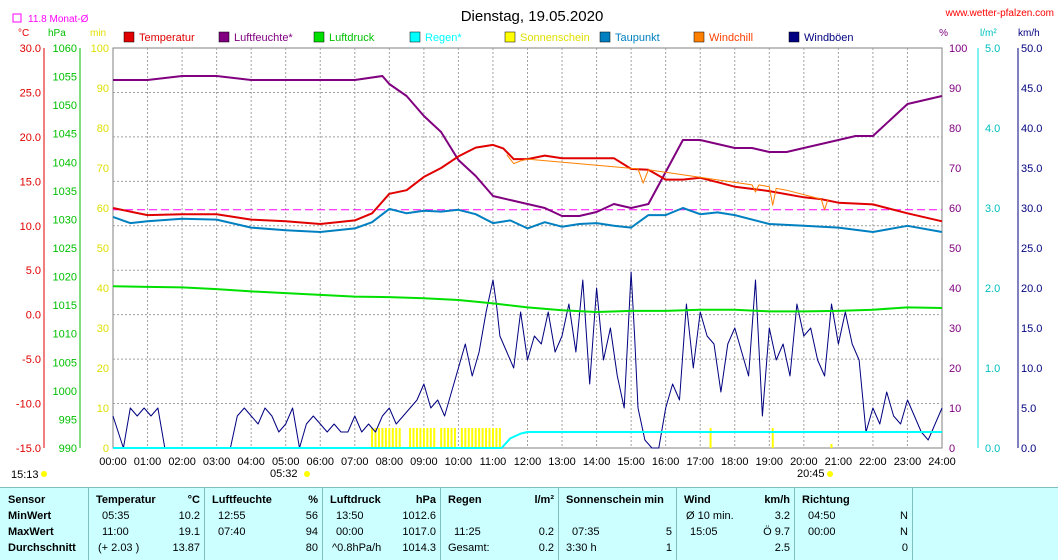  I want to click on stats-header-hum: Luftfeuchte, so click(242, 500).